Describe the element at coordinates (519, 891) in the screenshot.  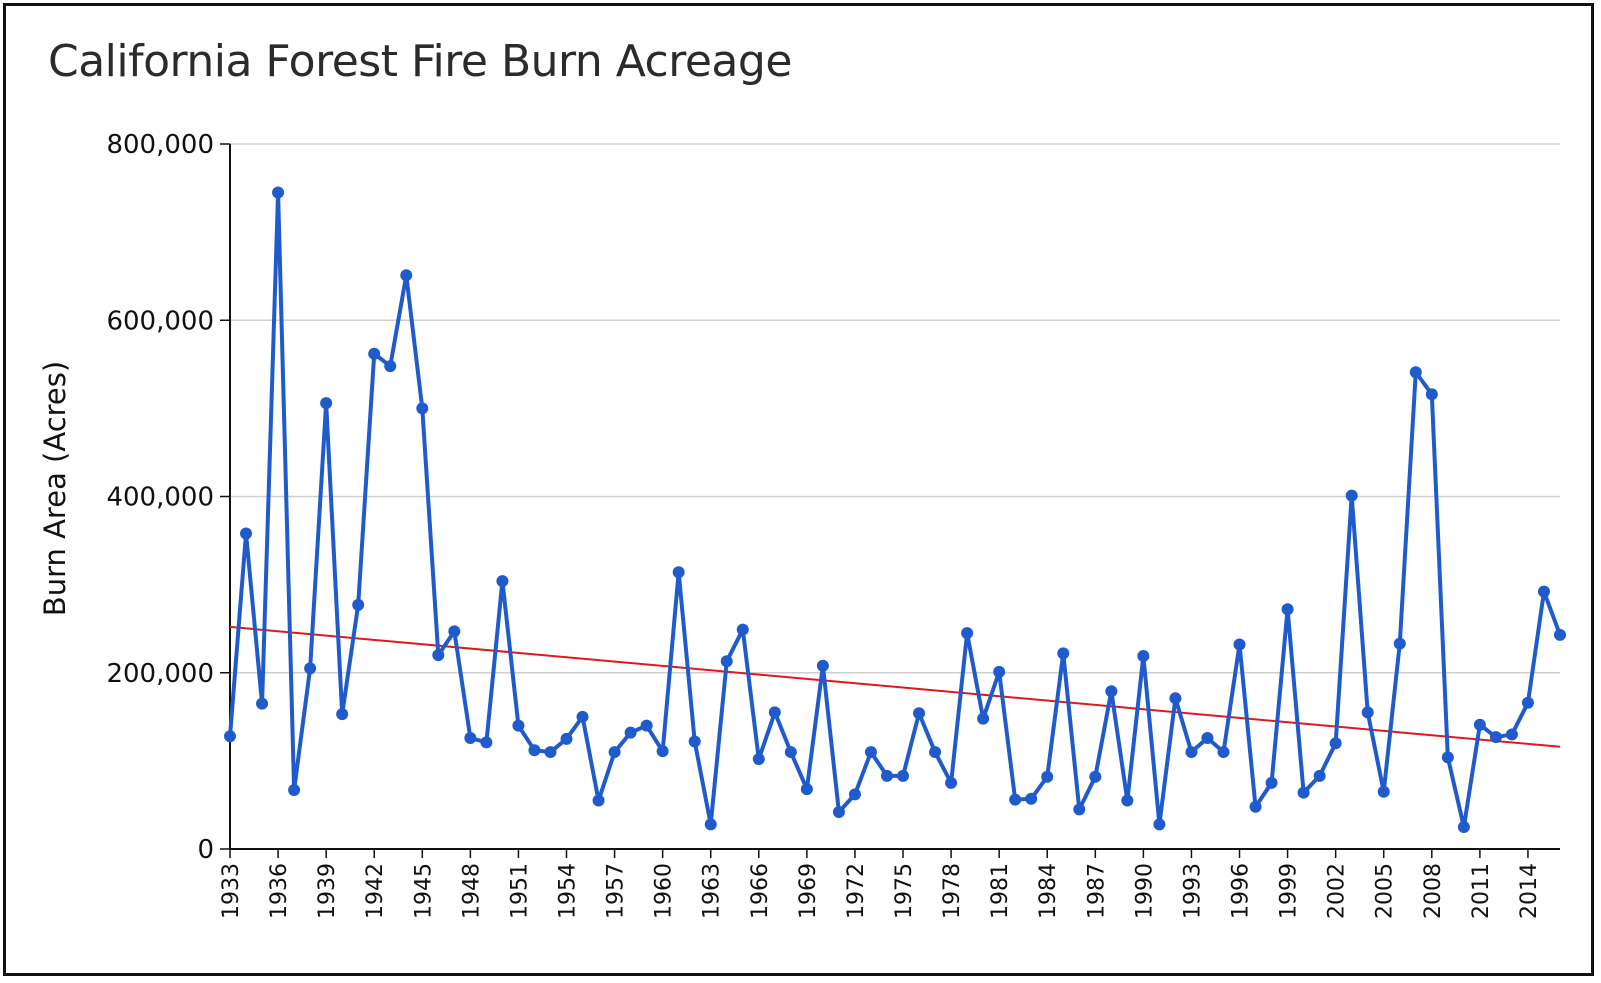
I see `x-tick-label: 1951` at that location.